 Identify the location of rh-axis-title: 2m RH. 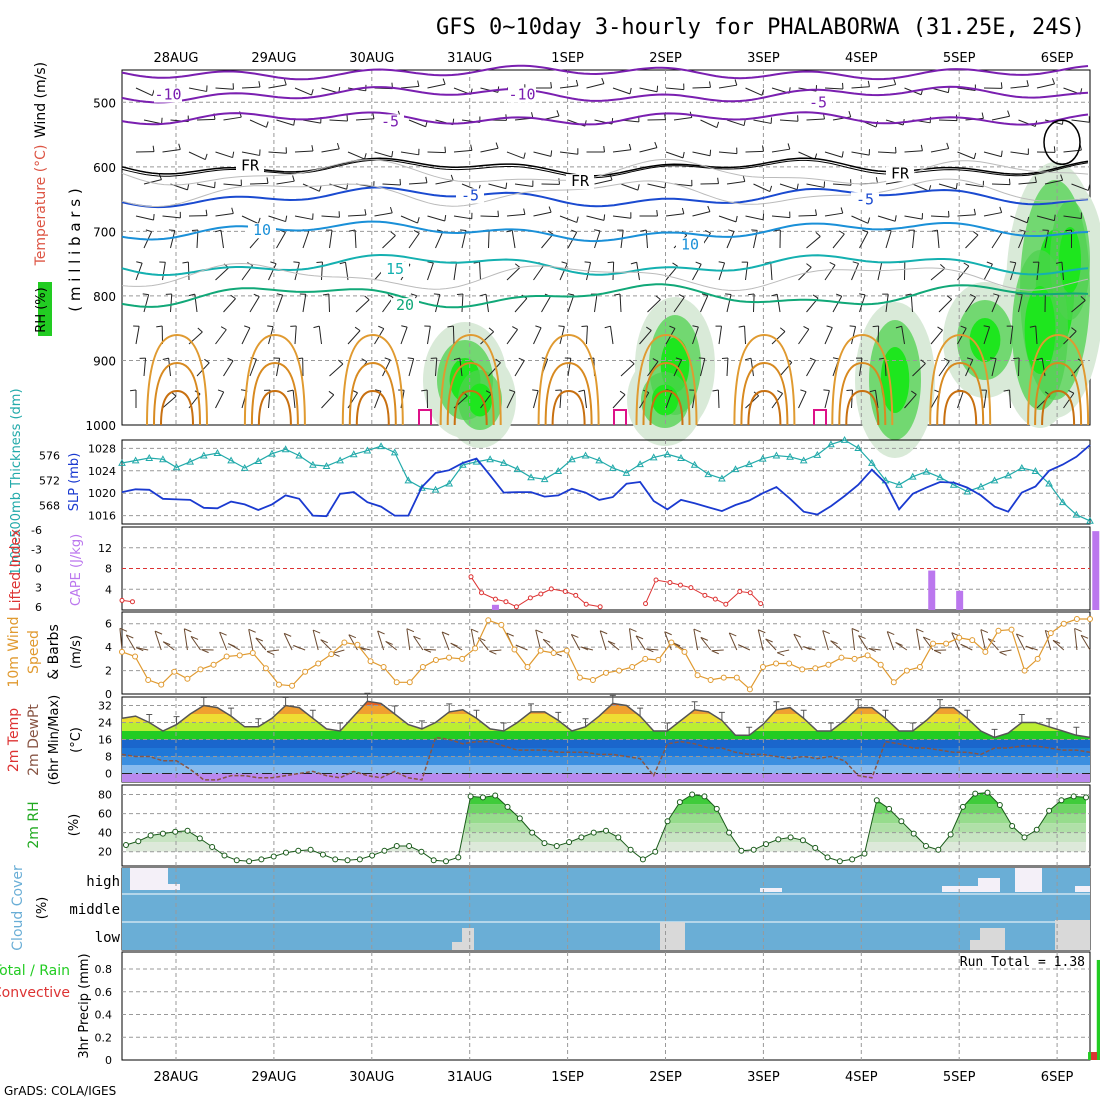
(34, 824).